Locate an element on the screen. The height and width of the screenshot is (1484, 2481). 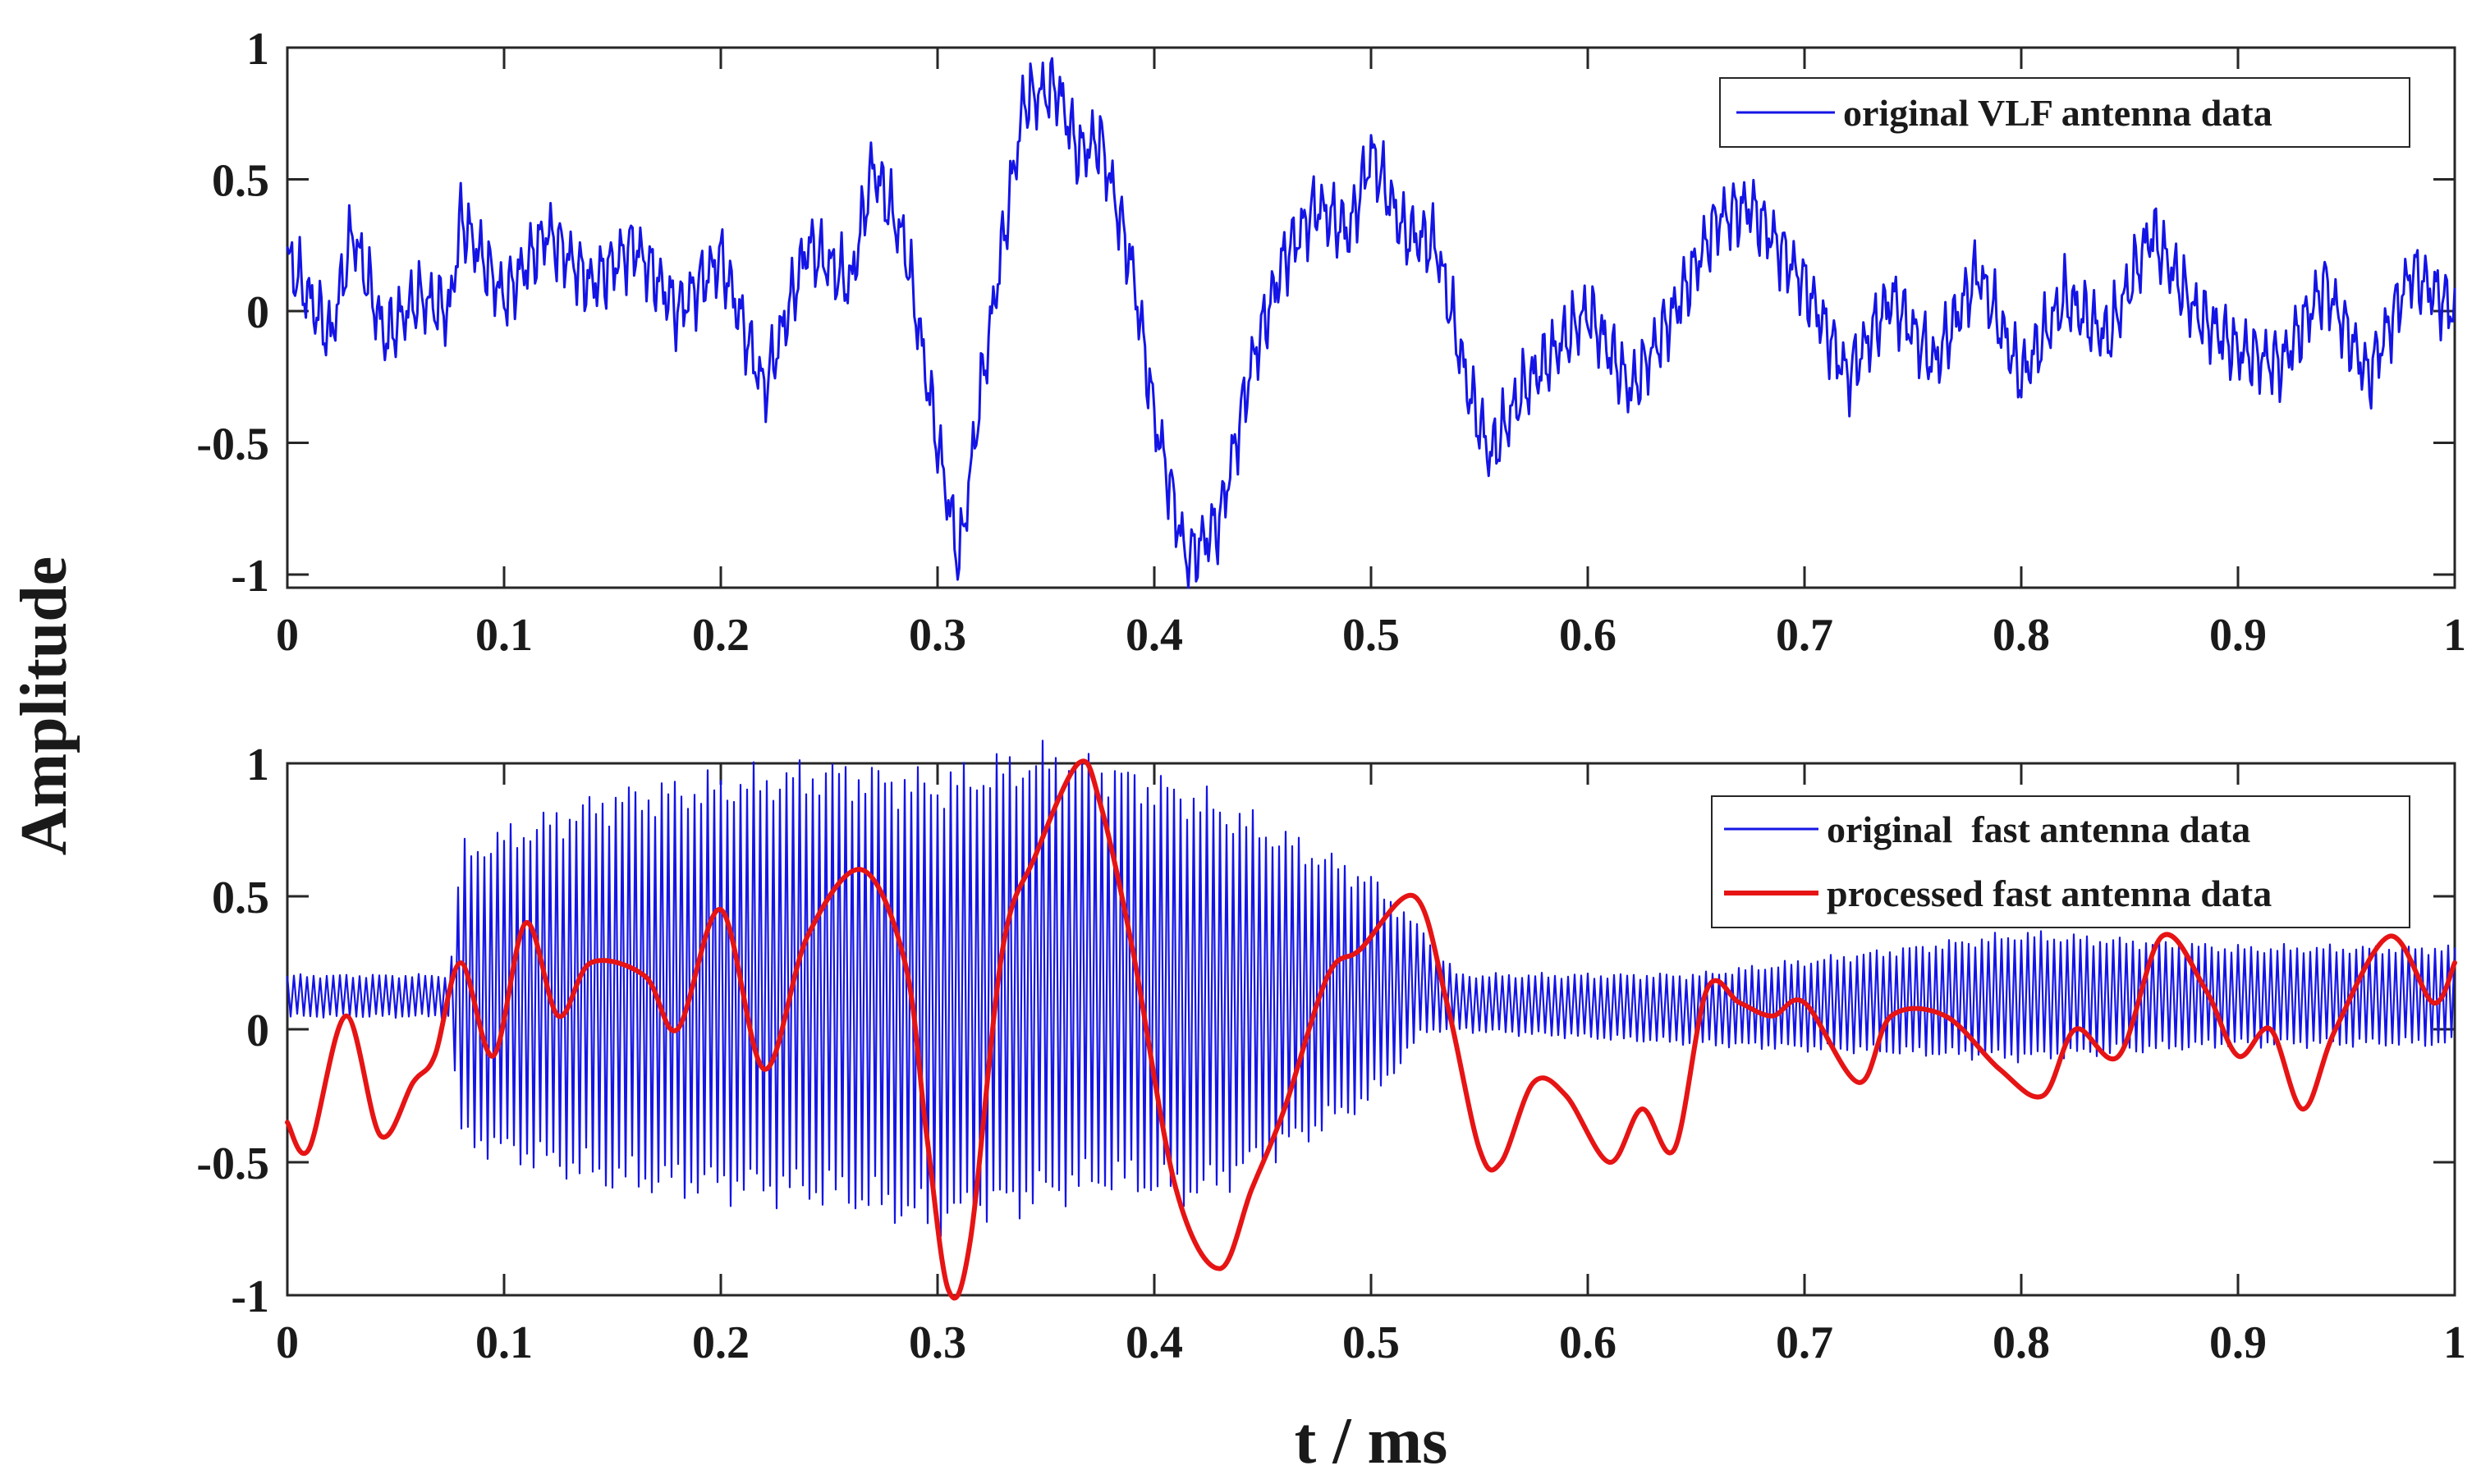
legend-box-bottom is located at coordinates (2060, 861).